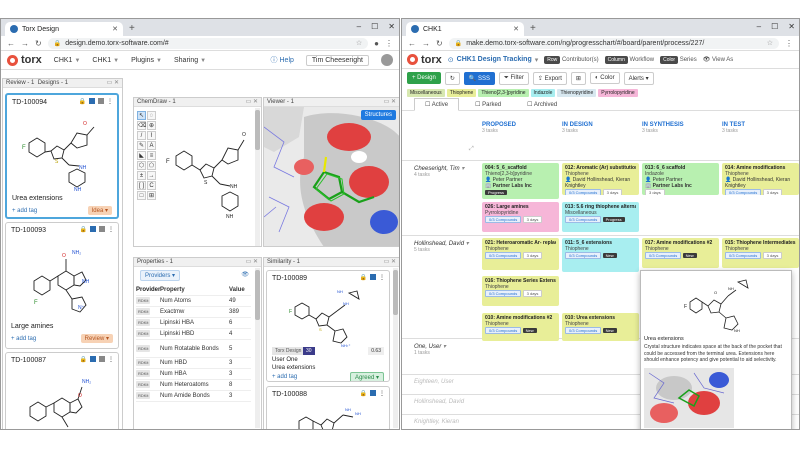 This screenshot has height=450, width=800. What do you see at coordinates (577, 92) in the screenshot?
I see `series-tag: Thienopyridine` at bounding box center [577, 92].